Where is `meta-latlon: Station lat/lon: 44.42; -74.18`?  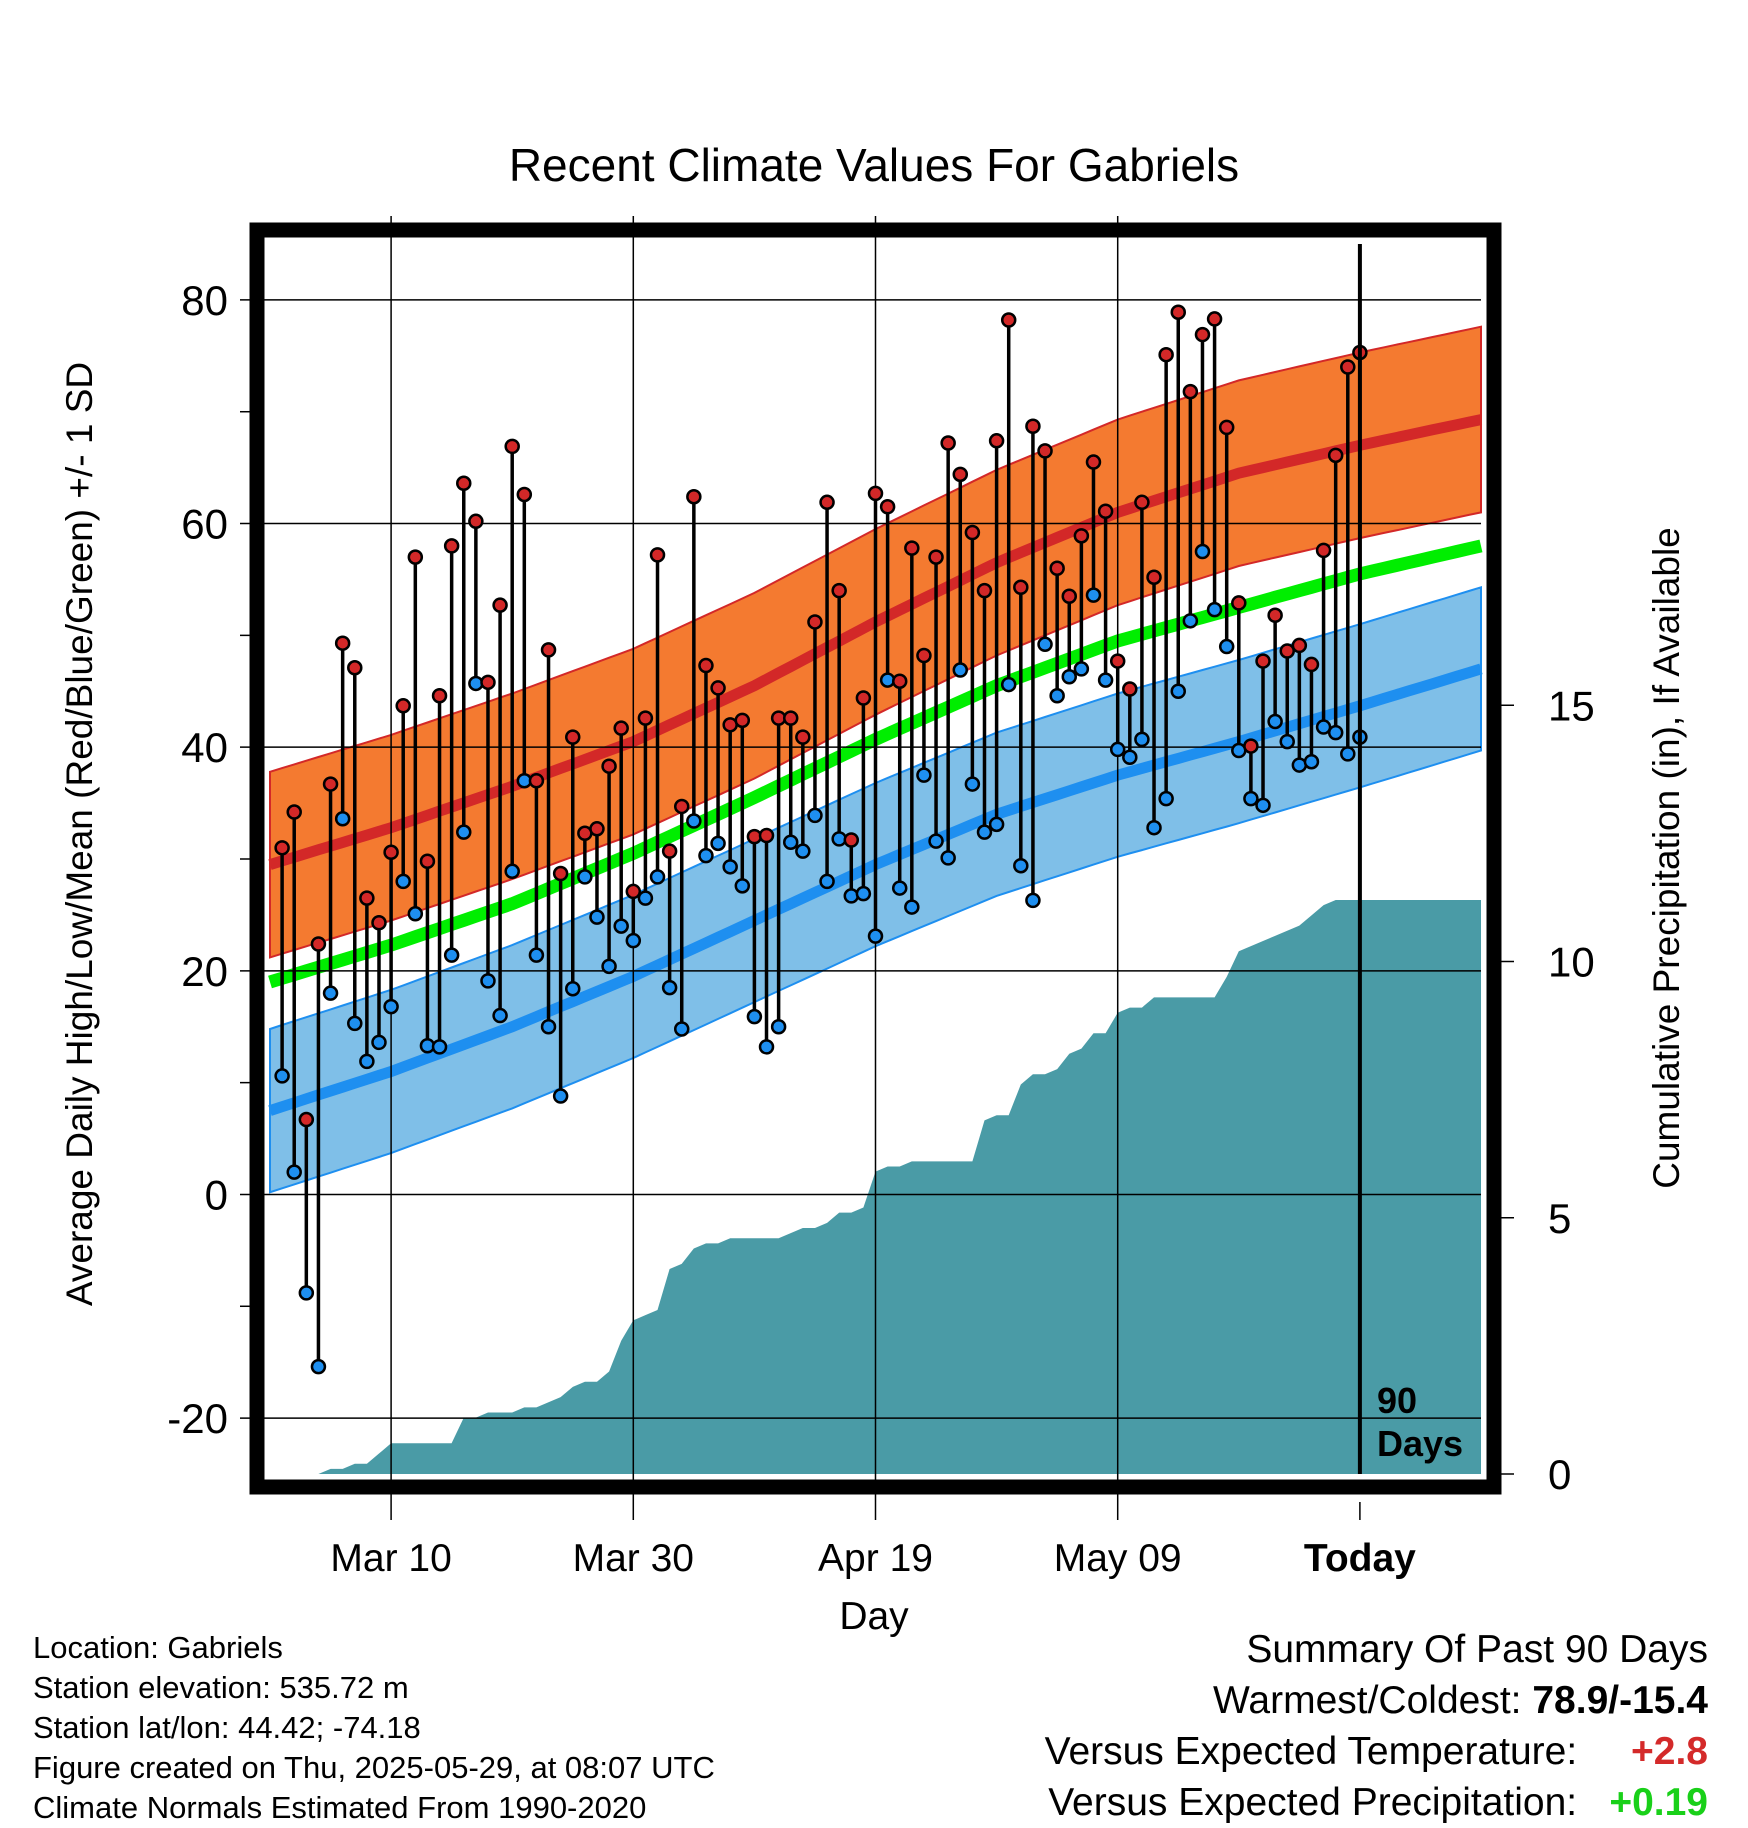 meta-latlon: Station lat/lon: 44.42; -74.18 is located at coordinates (227, 1727).